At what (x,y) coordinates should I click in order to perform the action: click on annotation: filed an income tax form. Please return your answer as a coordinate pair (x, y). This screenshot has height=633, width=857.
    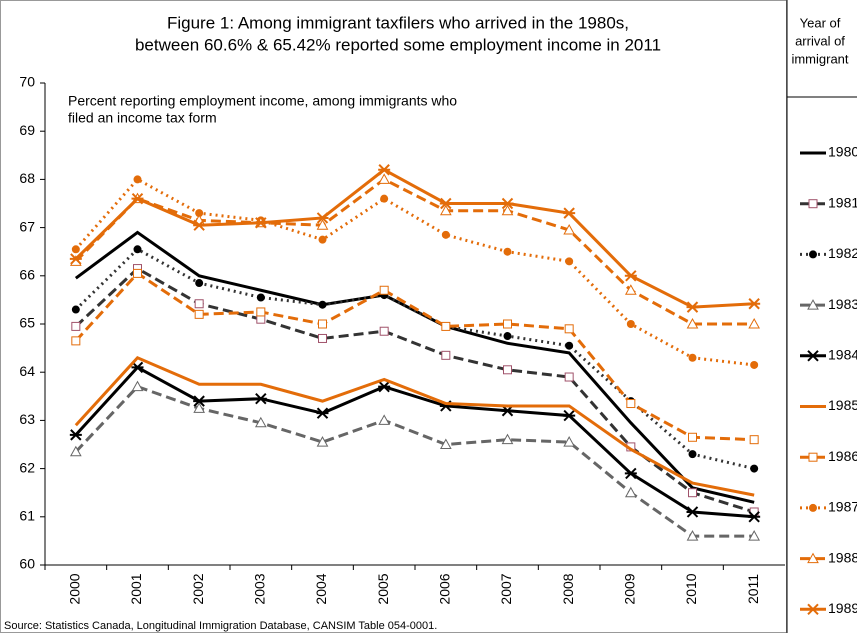
    Looking at the image, I should click on (142, 118).